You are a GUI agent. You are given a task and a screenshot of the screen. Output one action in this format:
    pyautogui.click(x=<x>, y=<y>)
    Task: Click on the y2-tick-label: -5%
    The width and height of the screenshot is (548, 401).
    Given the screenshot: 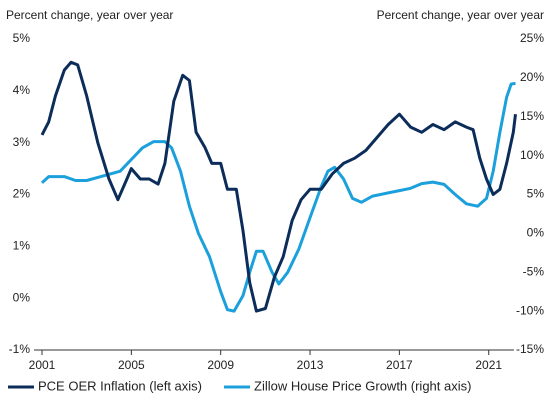 What is the action you would take?
    pyautogui.click(x=534, y=271)
    